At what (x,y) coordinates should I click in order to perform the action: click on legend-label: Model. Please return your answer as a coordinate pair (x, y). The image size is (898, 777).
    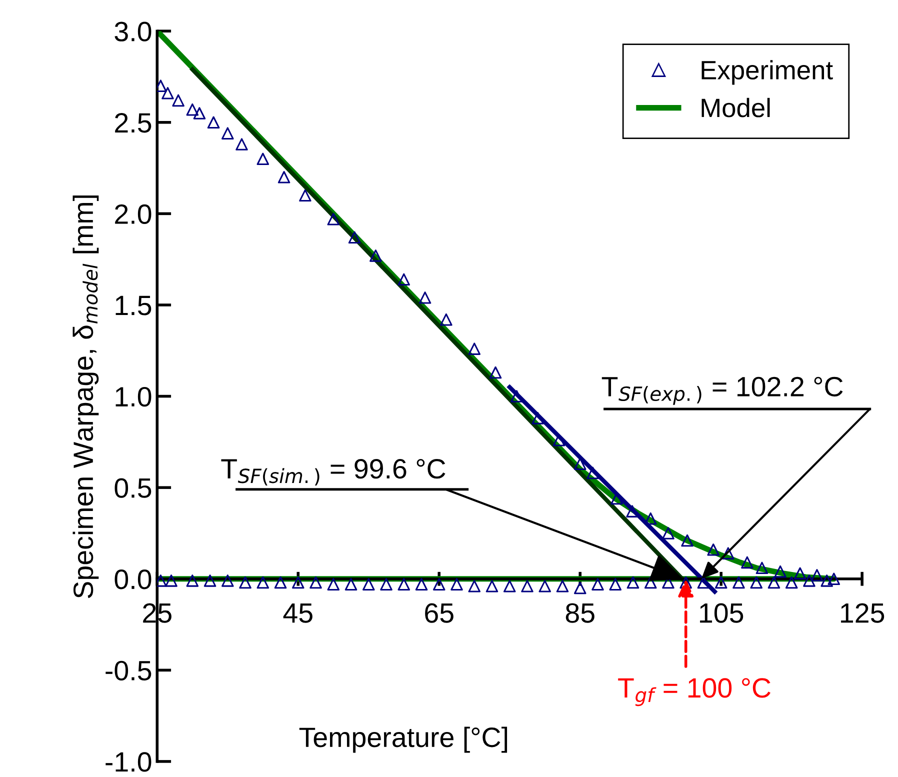
    Looking at the image, I should click on (736, 108).